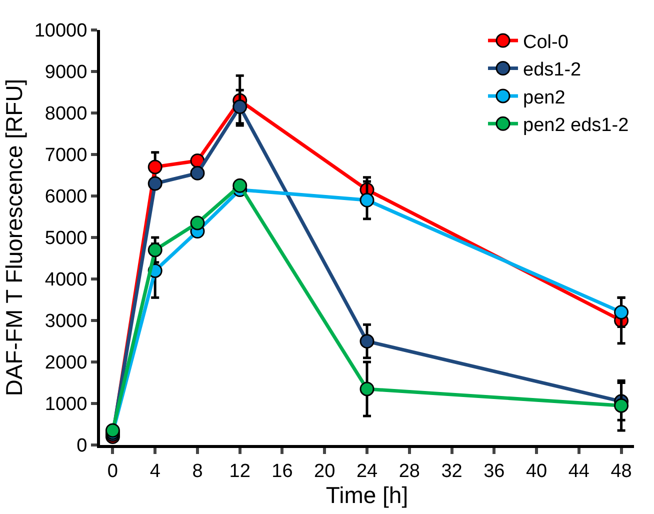  What do you see at coordinates (82, 446) in the screenshot?
I see `y-tick-label: 0` at bounding box center [82, 446].